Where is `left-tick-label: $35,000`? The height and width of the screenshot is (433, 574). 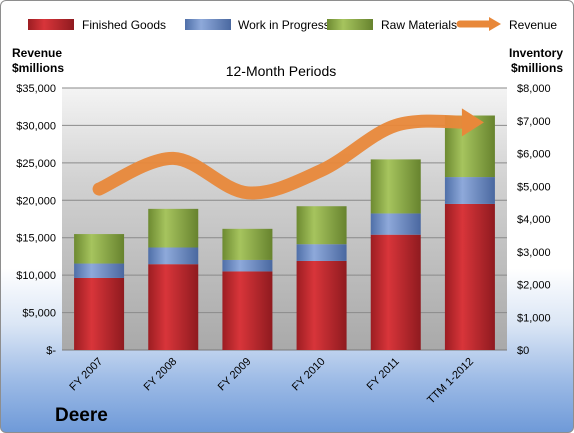
left-tick-label: $35,000 is located at coordinates (36, 89).